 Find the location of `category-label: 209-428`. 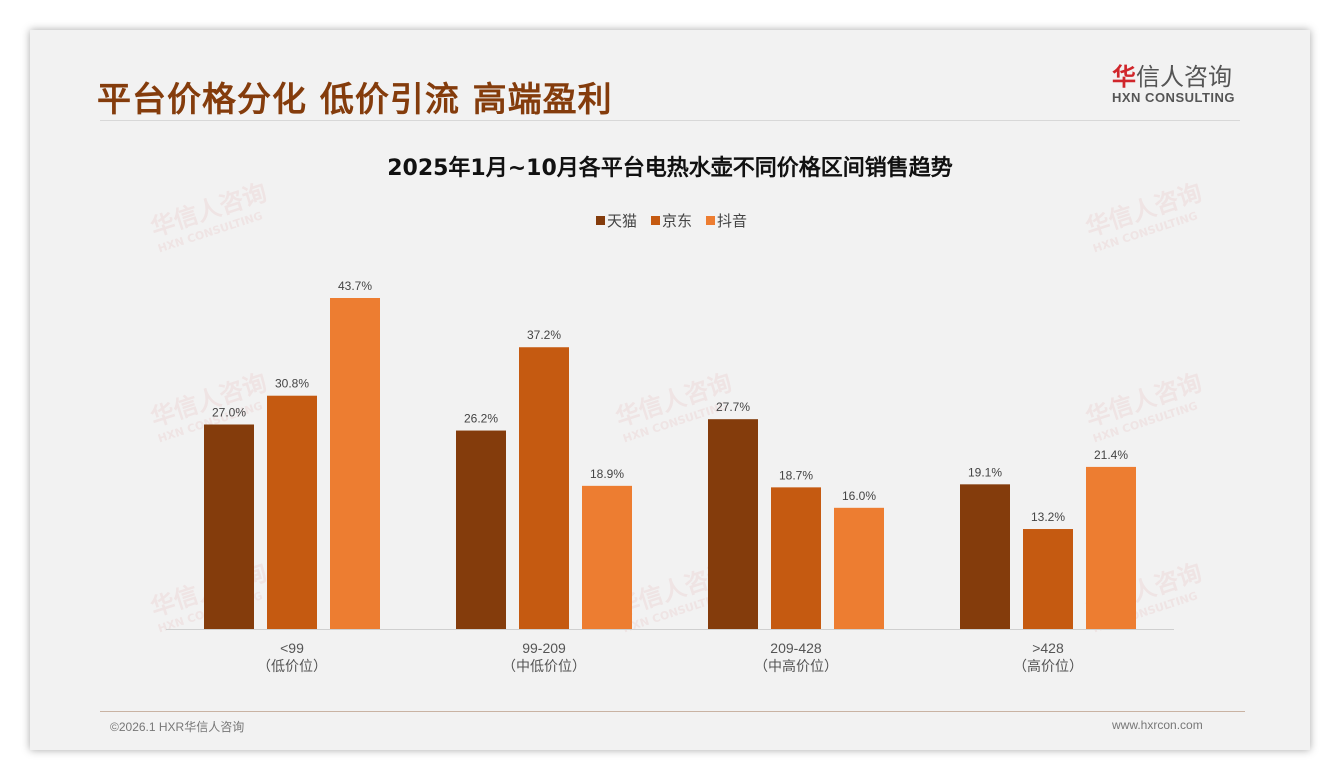

category-label: 209-428 is located at coordinates (796, 648).